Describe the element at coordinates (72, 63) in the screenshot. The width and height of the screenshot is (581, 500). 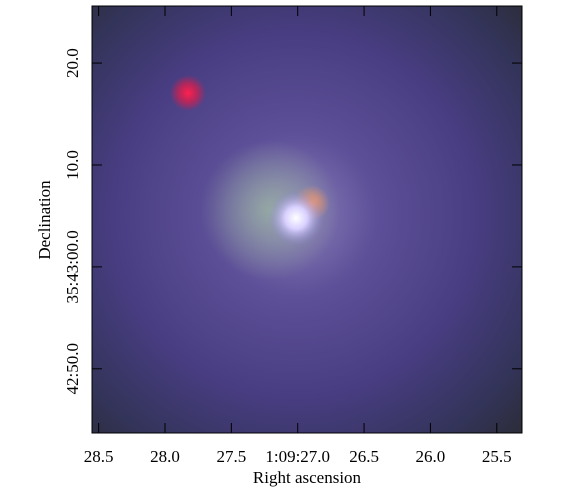
I see `y-tick-label: 20.0` at that location.